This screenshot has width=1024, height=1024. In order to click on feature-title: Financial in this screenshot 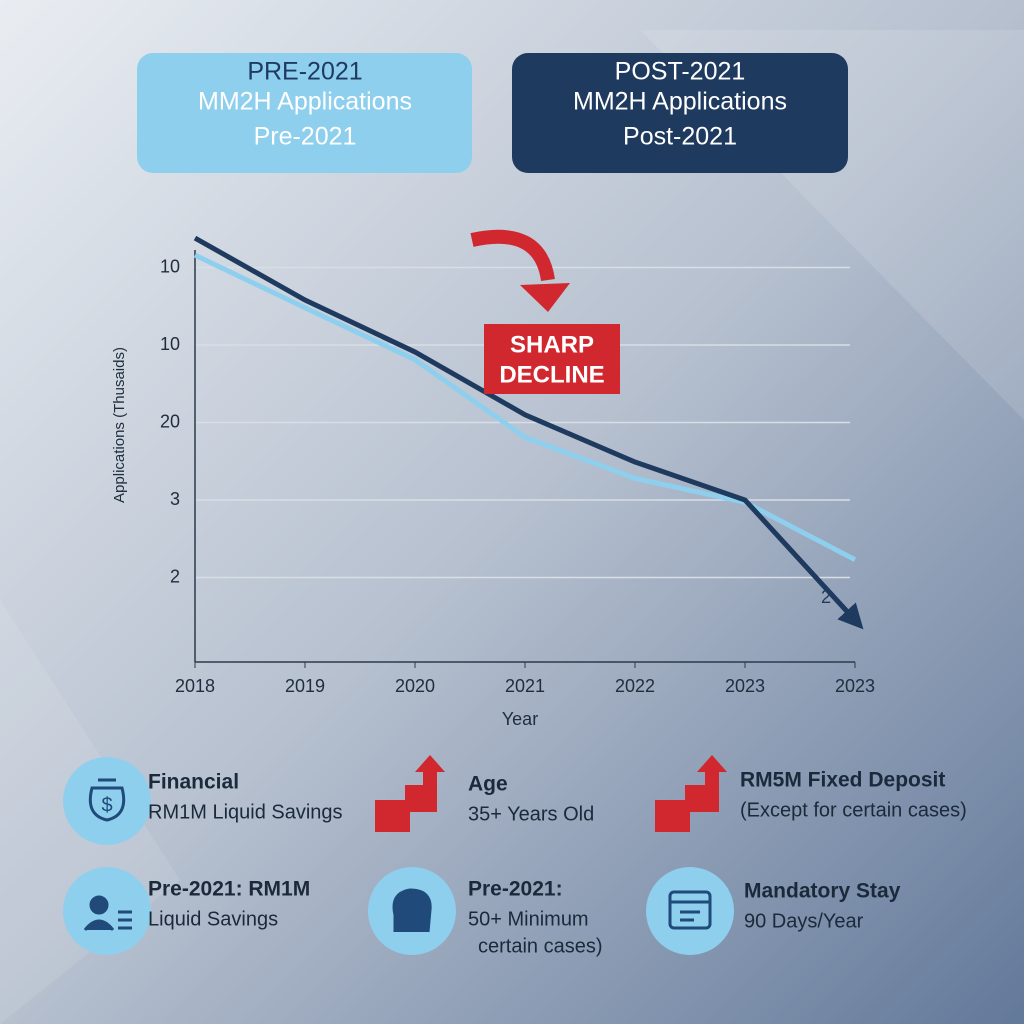, I will do `click(193, 782)`.